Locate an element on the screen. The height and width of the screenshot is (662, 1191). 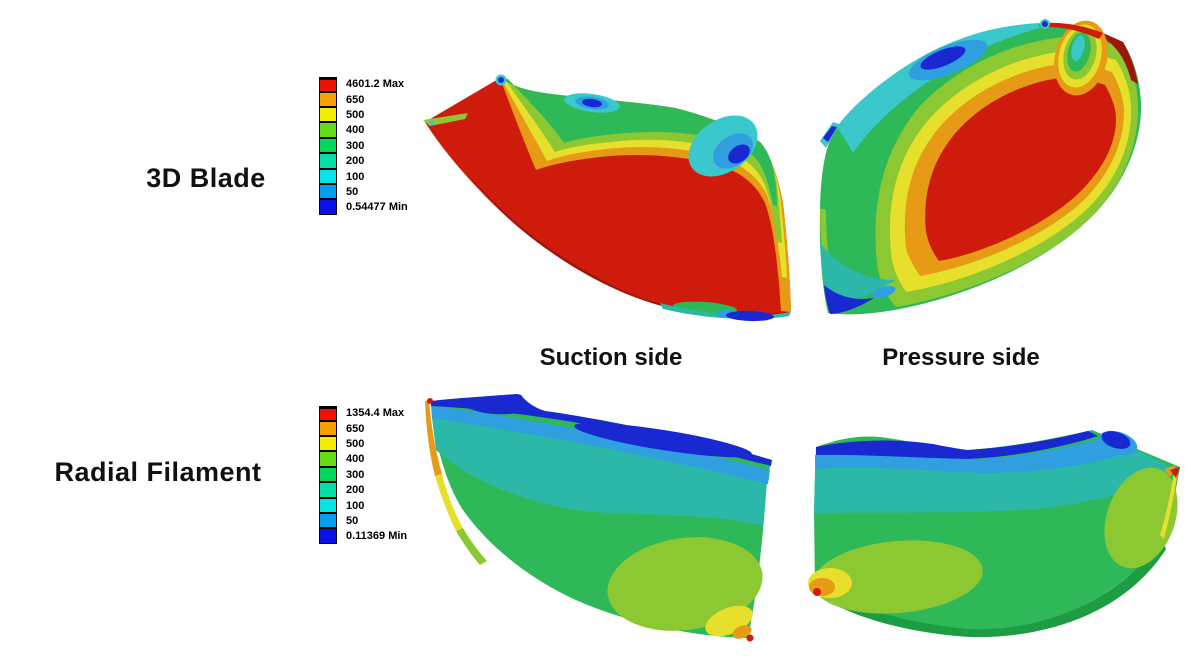
legend-row: 1354.4 Max is located at coordinates (363, 414).